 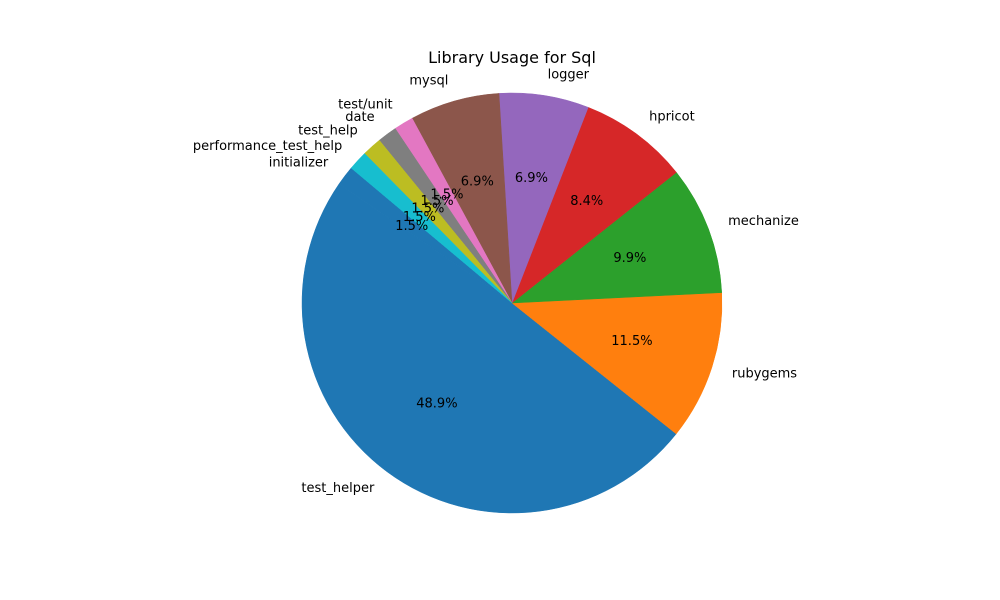 I want to click on slice-pct-mechanize: 9.9%, so click(x=629, y=258).